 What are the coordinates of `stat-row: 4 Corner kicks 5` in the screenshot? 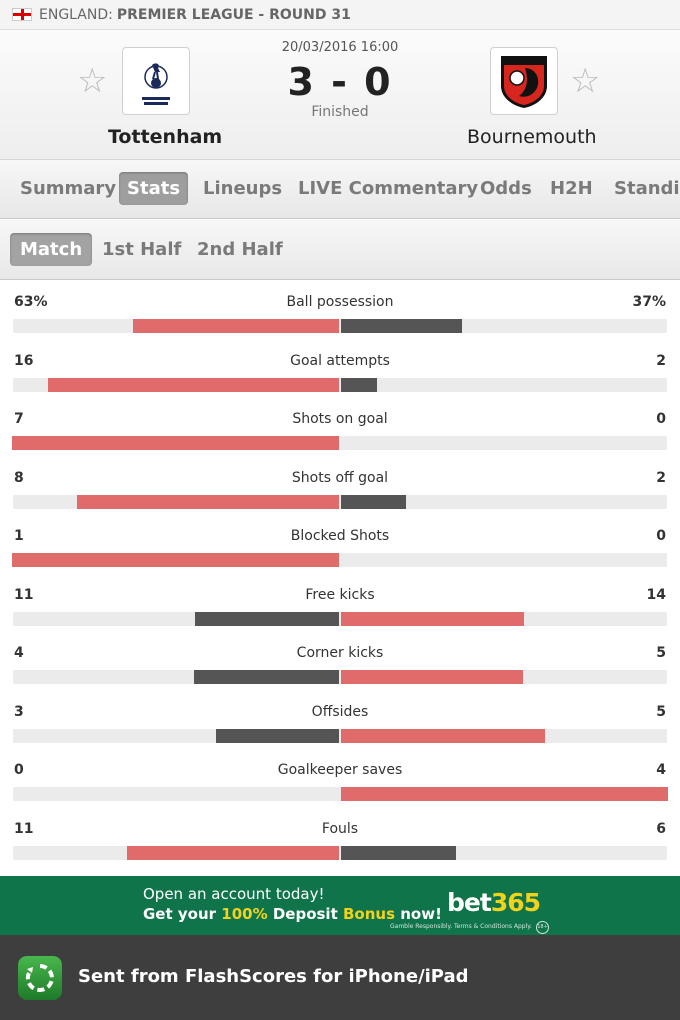 It's located at (340, 661).